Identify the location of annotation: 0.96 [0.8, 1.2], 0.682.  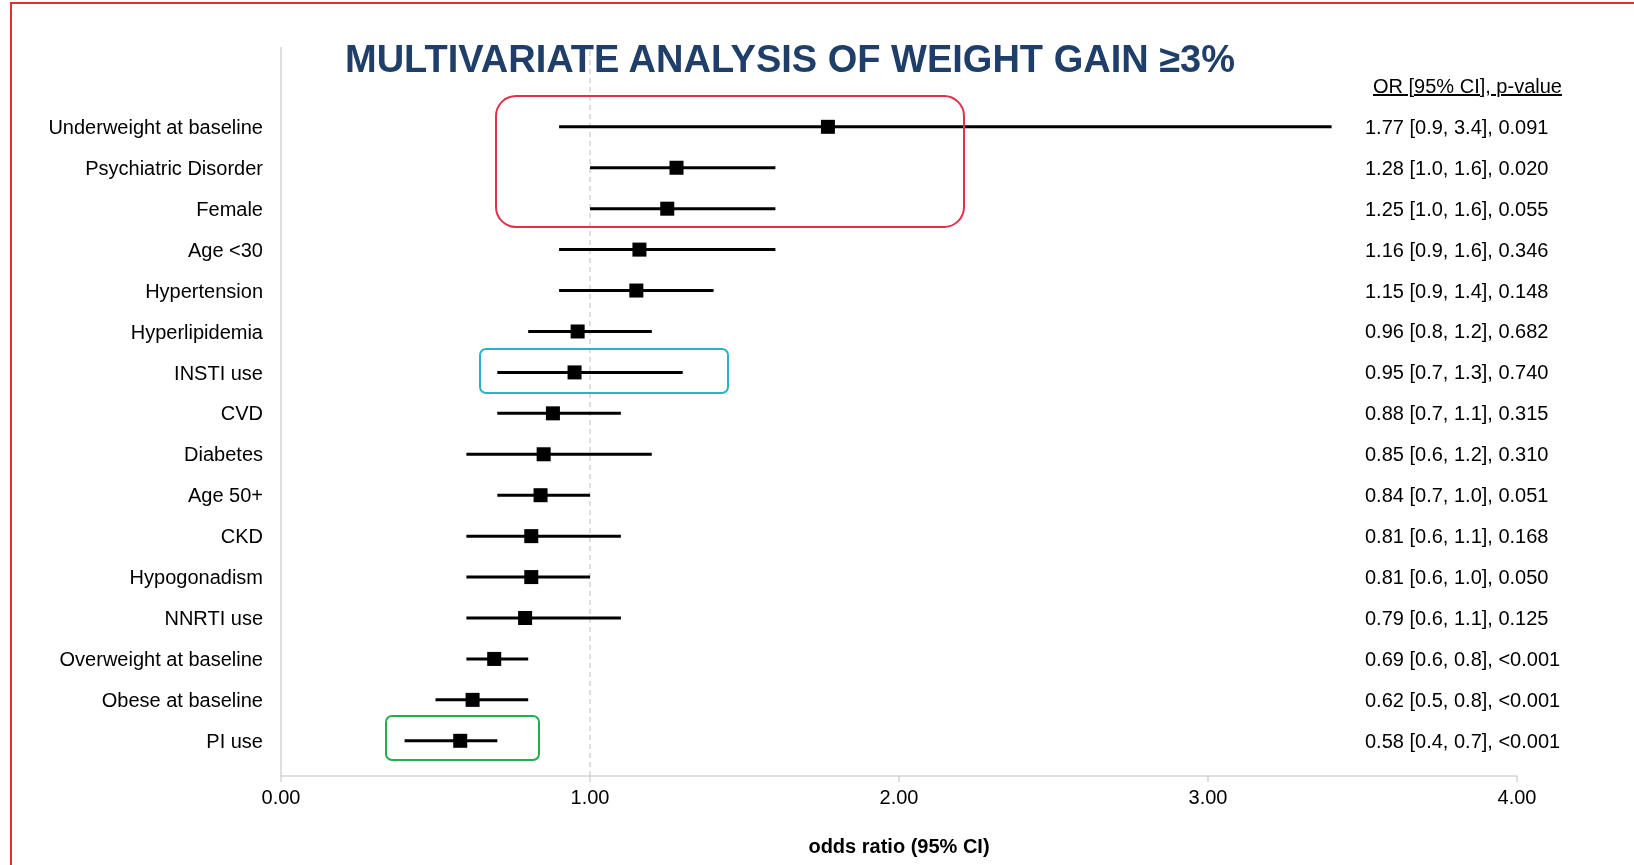
(1457, 331).